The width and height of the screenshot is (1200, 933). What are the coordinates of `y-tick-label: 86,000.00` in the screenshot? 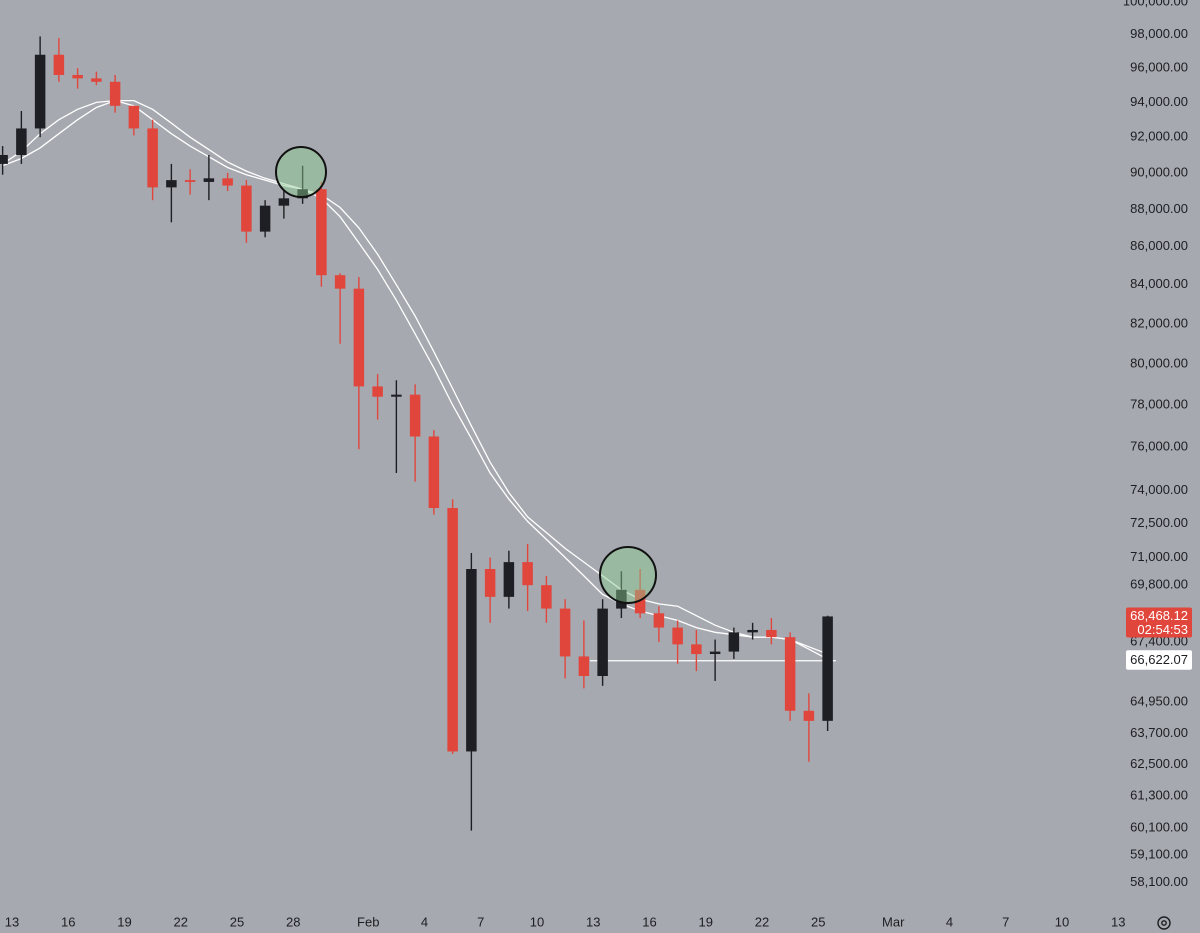 It's located at (1159, 245).